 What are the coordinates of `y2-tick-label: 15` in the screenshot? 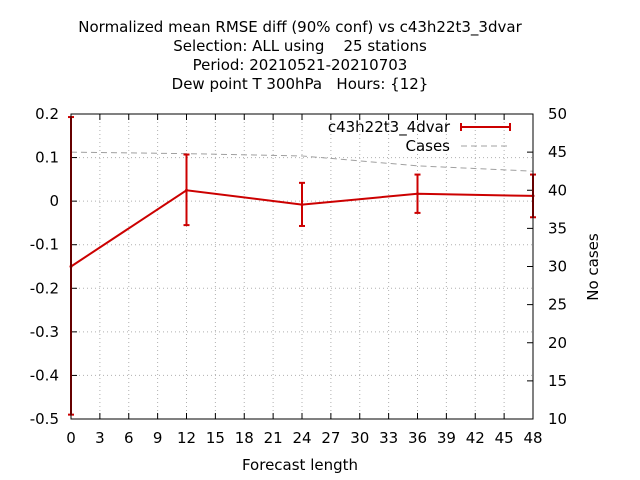 It's located at (557, 381).